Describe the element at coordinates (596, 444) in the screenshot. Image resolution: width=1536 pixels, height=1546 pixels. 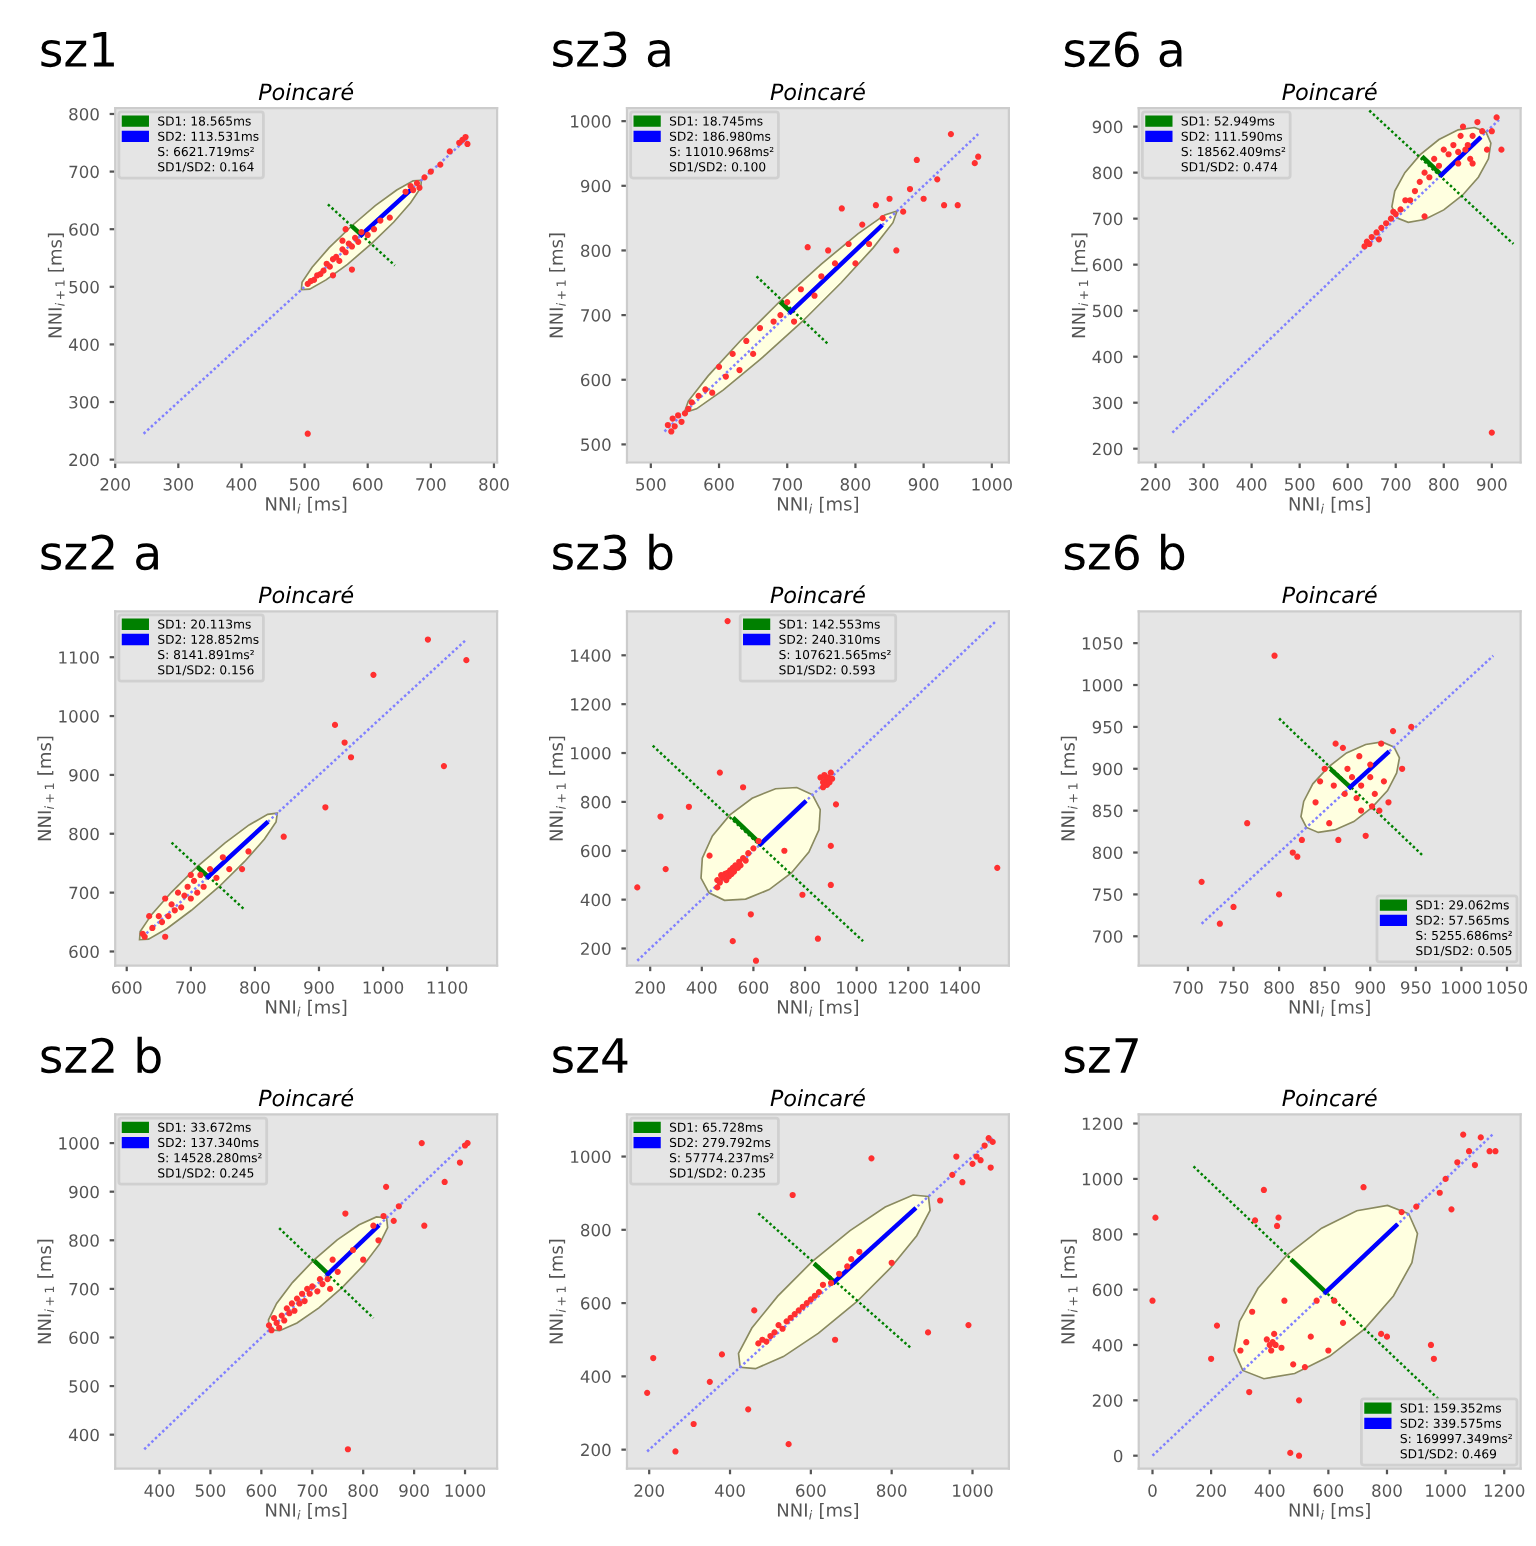
I see `y-tick-label: 500` at that location.